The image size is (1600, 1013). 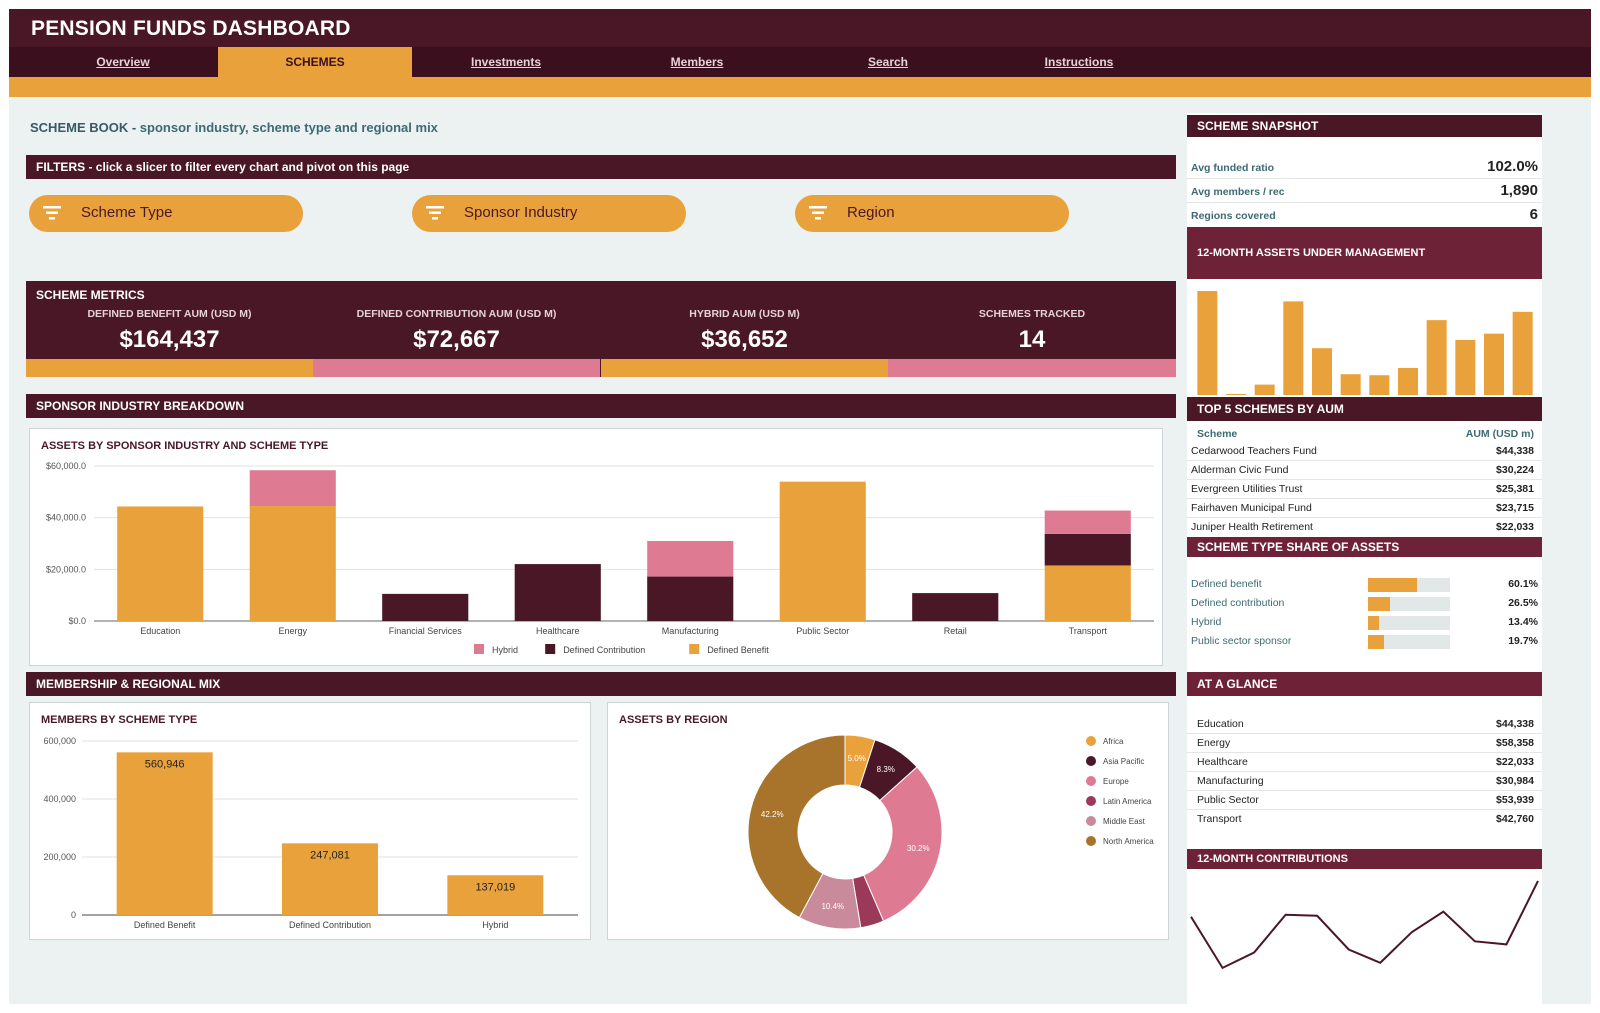 I want to click on metric-value: $72,667, so click(x=456, y=339).